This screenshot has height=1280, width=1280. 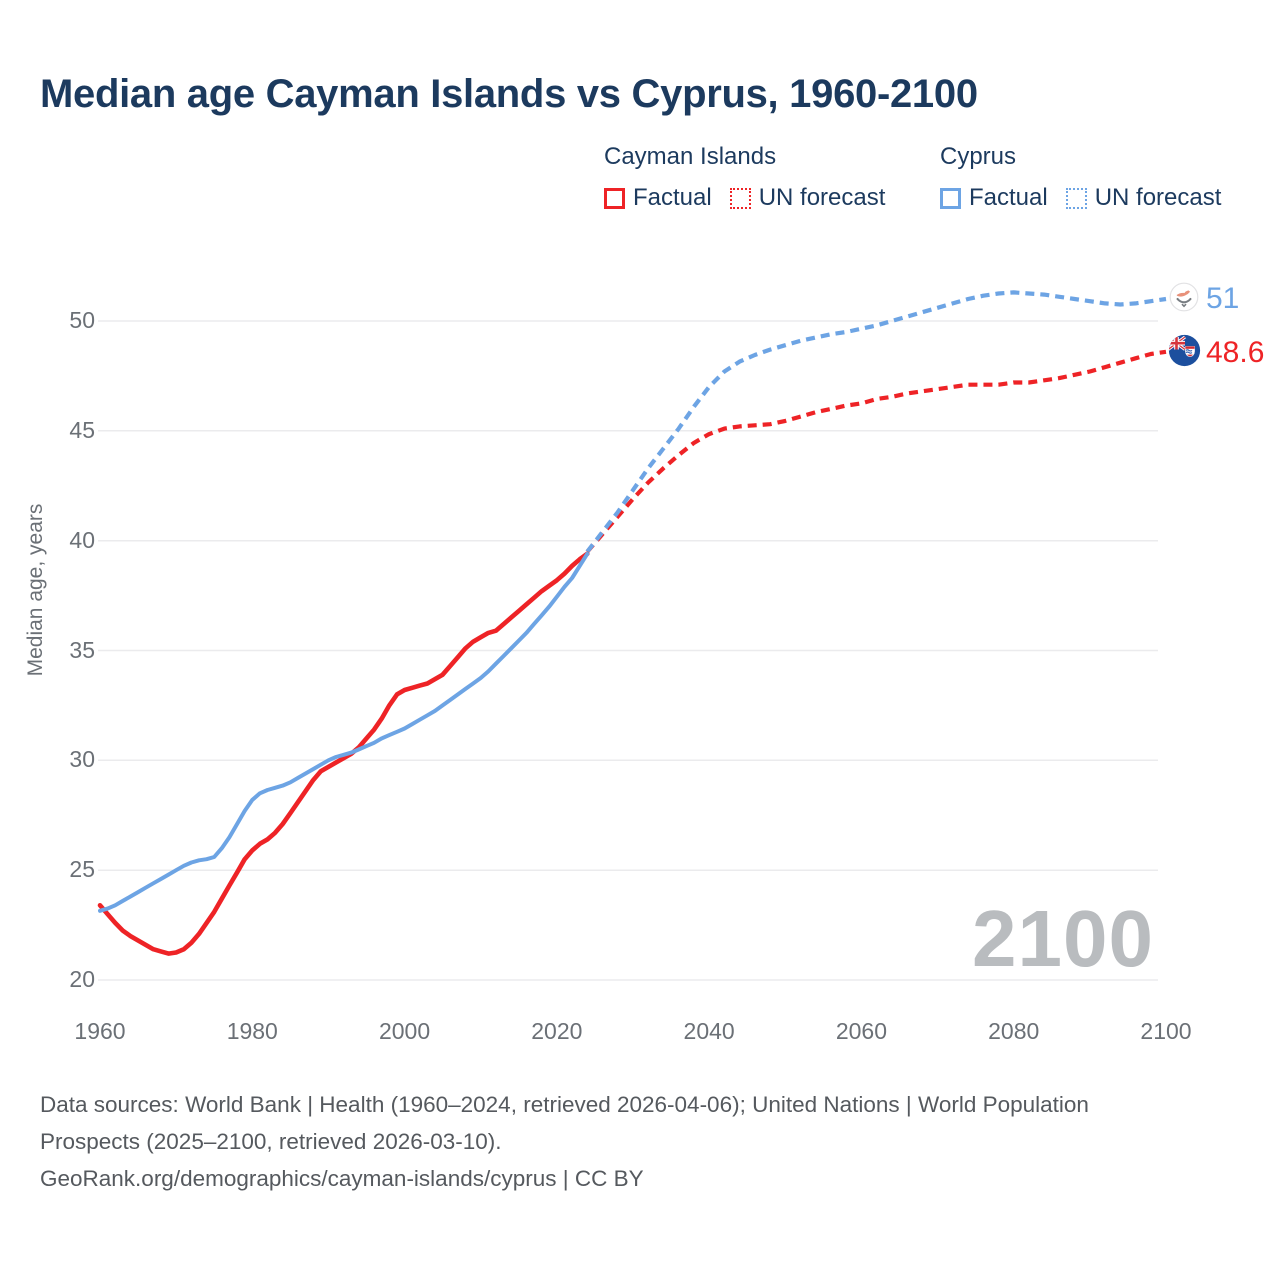 I want to click on legend-group-cayman: Cayman Islands Factual UN forecast, so click(x=744, y=177).